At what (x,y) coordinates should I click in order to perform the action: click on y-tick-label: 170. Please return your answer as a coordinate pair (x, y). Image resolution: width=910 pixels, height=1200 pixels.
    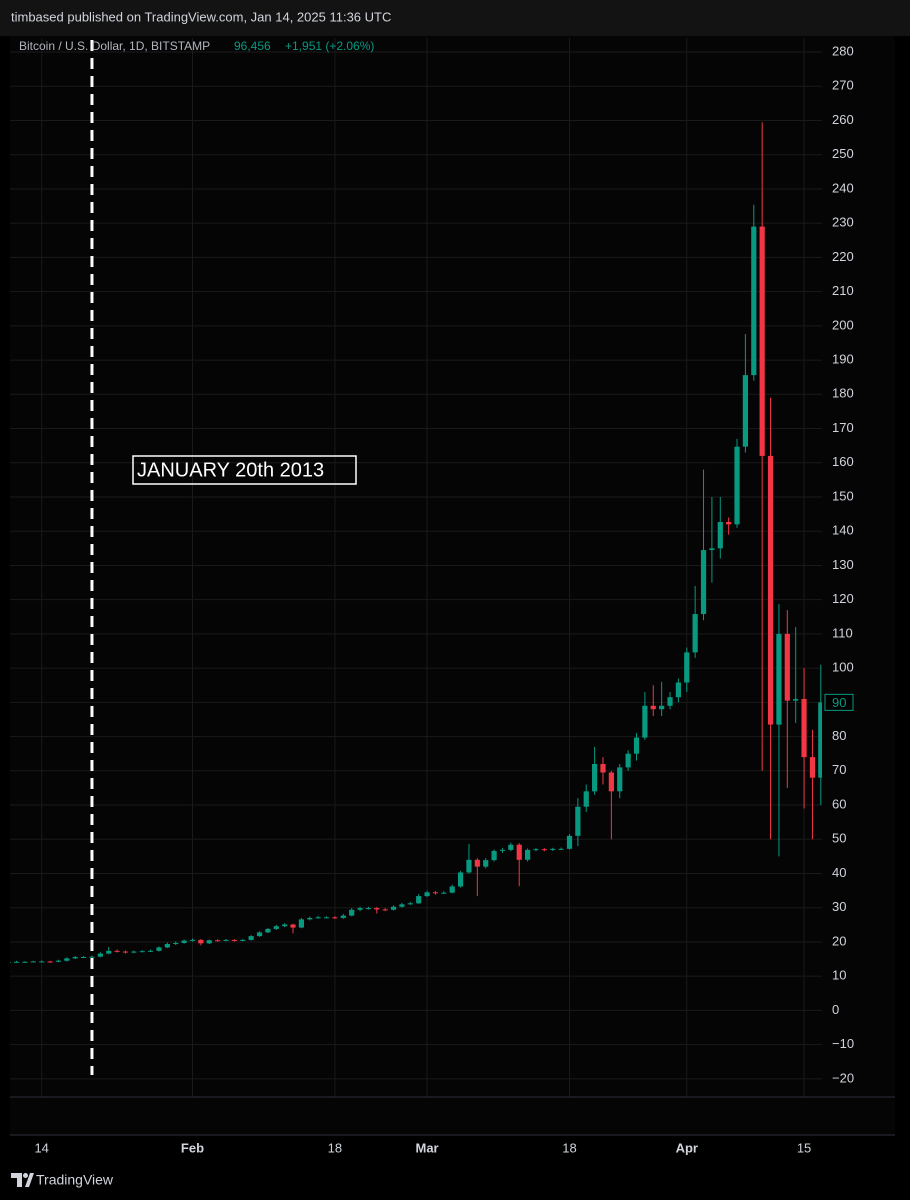
    Looking at the image, I should click on (843, 427).